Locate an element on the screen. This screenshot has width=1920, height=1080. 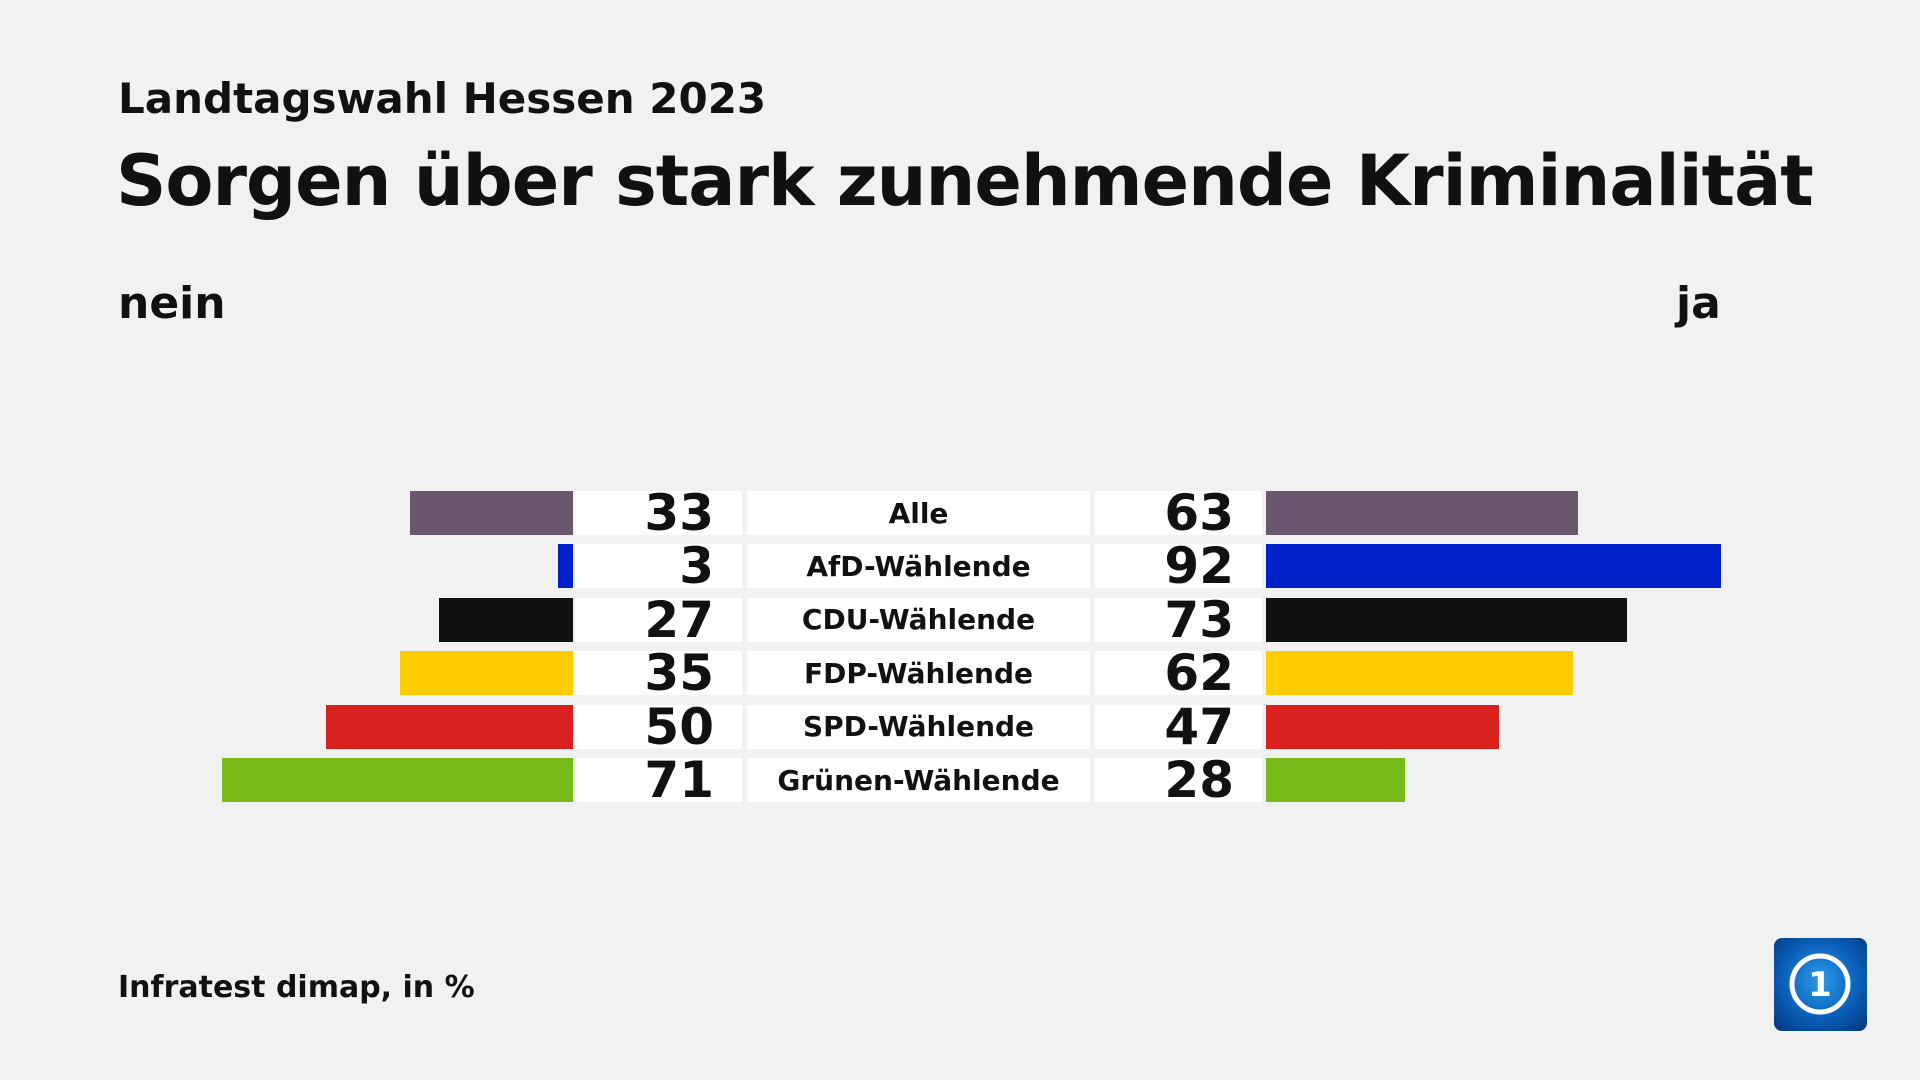
value-nein: 50 is located at coordinates (658, 727).